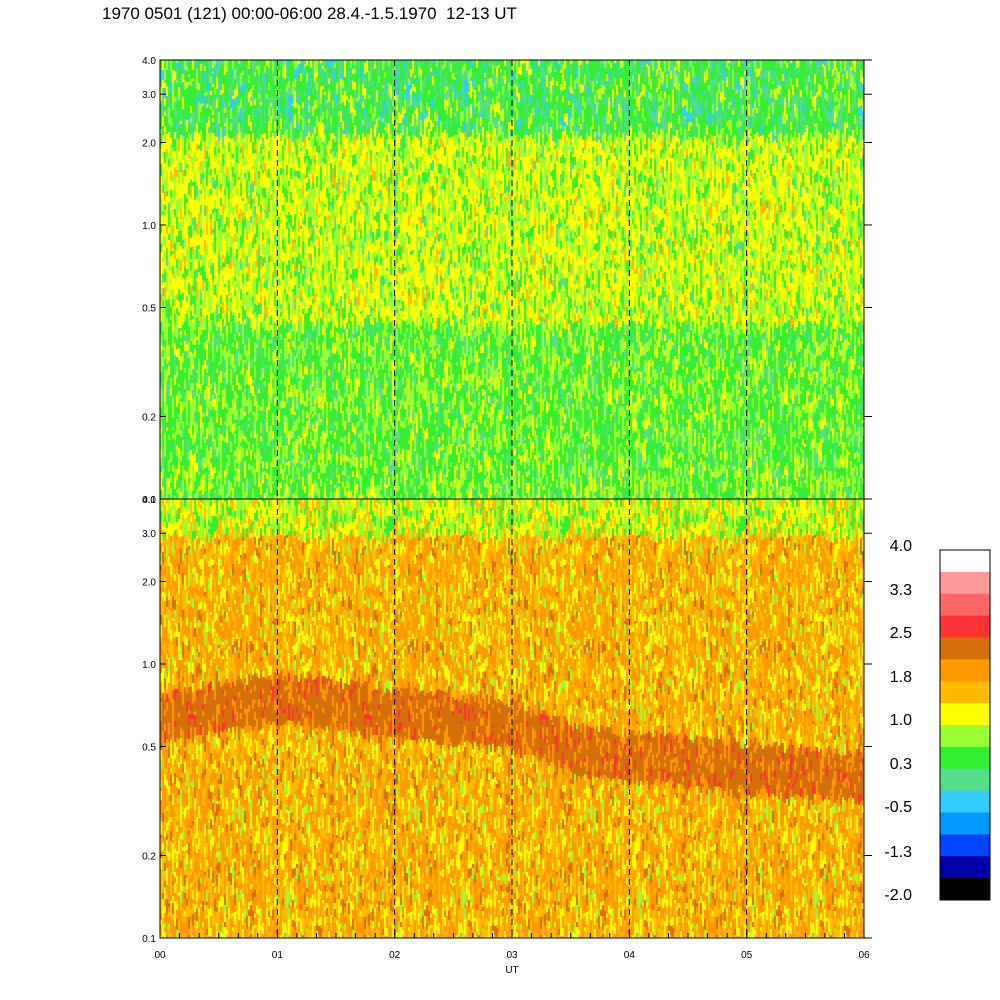 The width and height of the screenshot is (1000, 1000). I want to click on x-tick-label: 01, so click(278, 955).